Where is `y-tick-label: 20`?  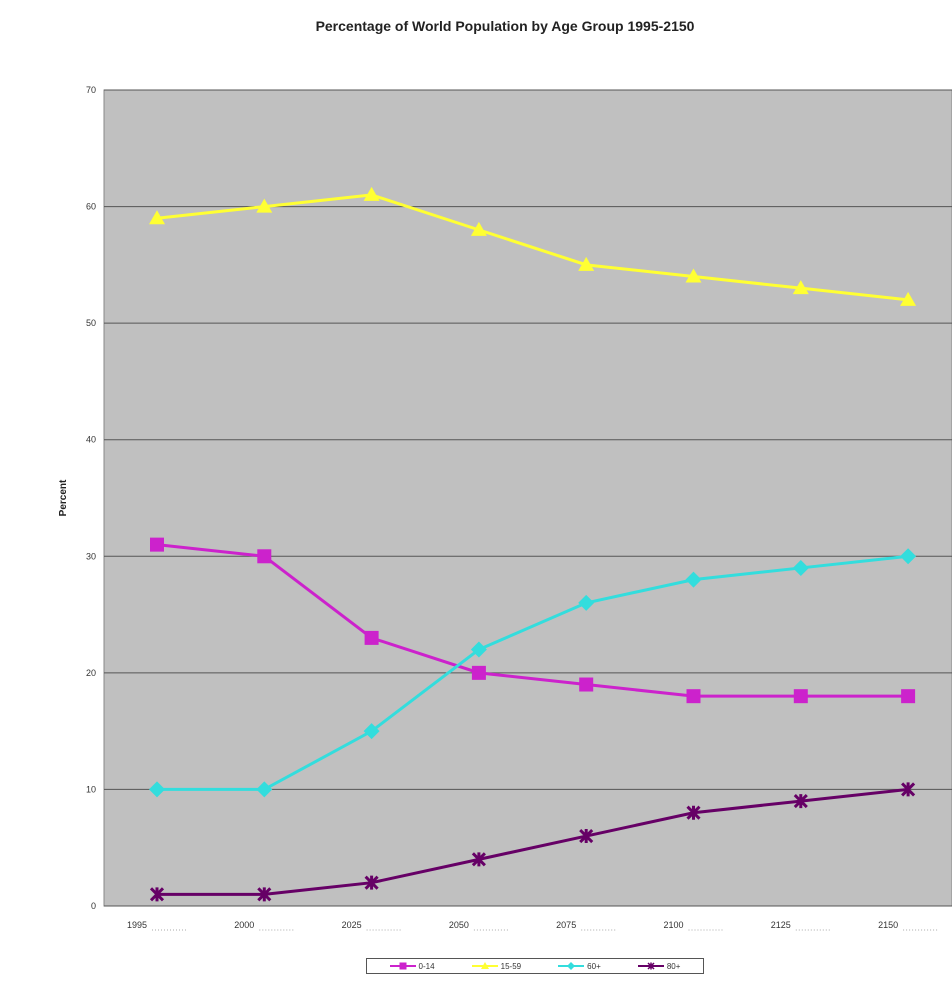
y-tick-label: 20 is located at coordinates (91, 673).